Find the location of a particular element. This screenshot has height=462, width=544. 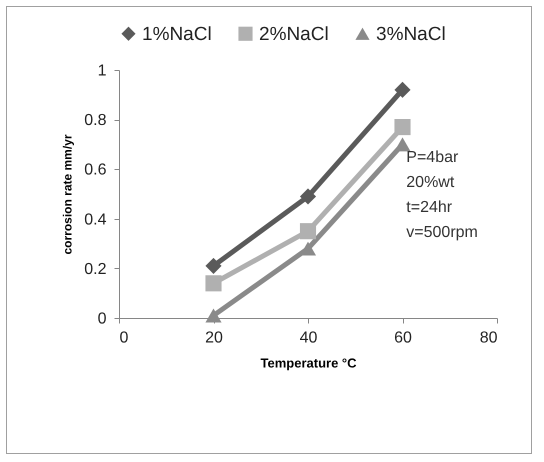

legend-label: 3%NaCl is located at coordinates (411, 34).